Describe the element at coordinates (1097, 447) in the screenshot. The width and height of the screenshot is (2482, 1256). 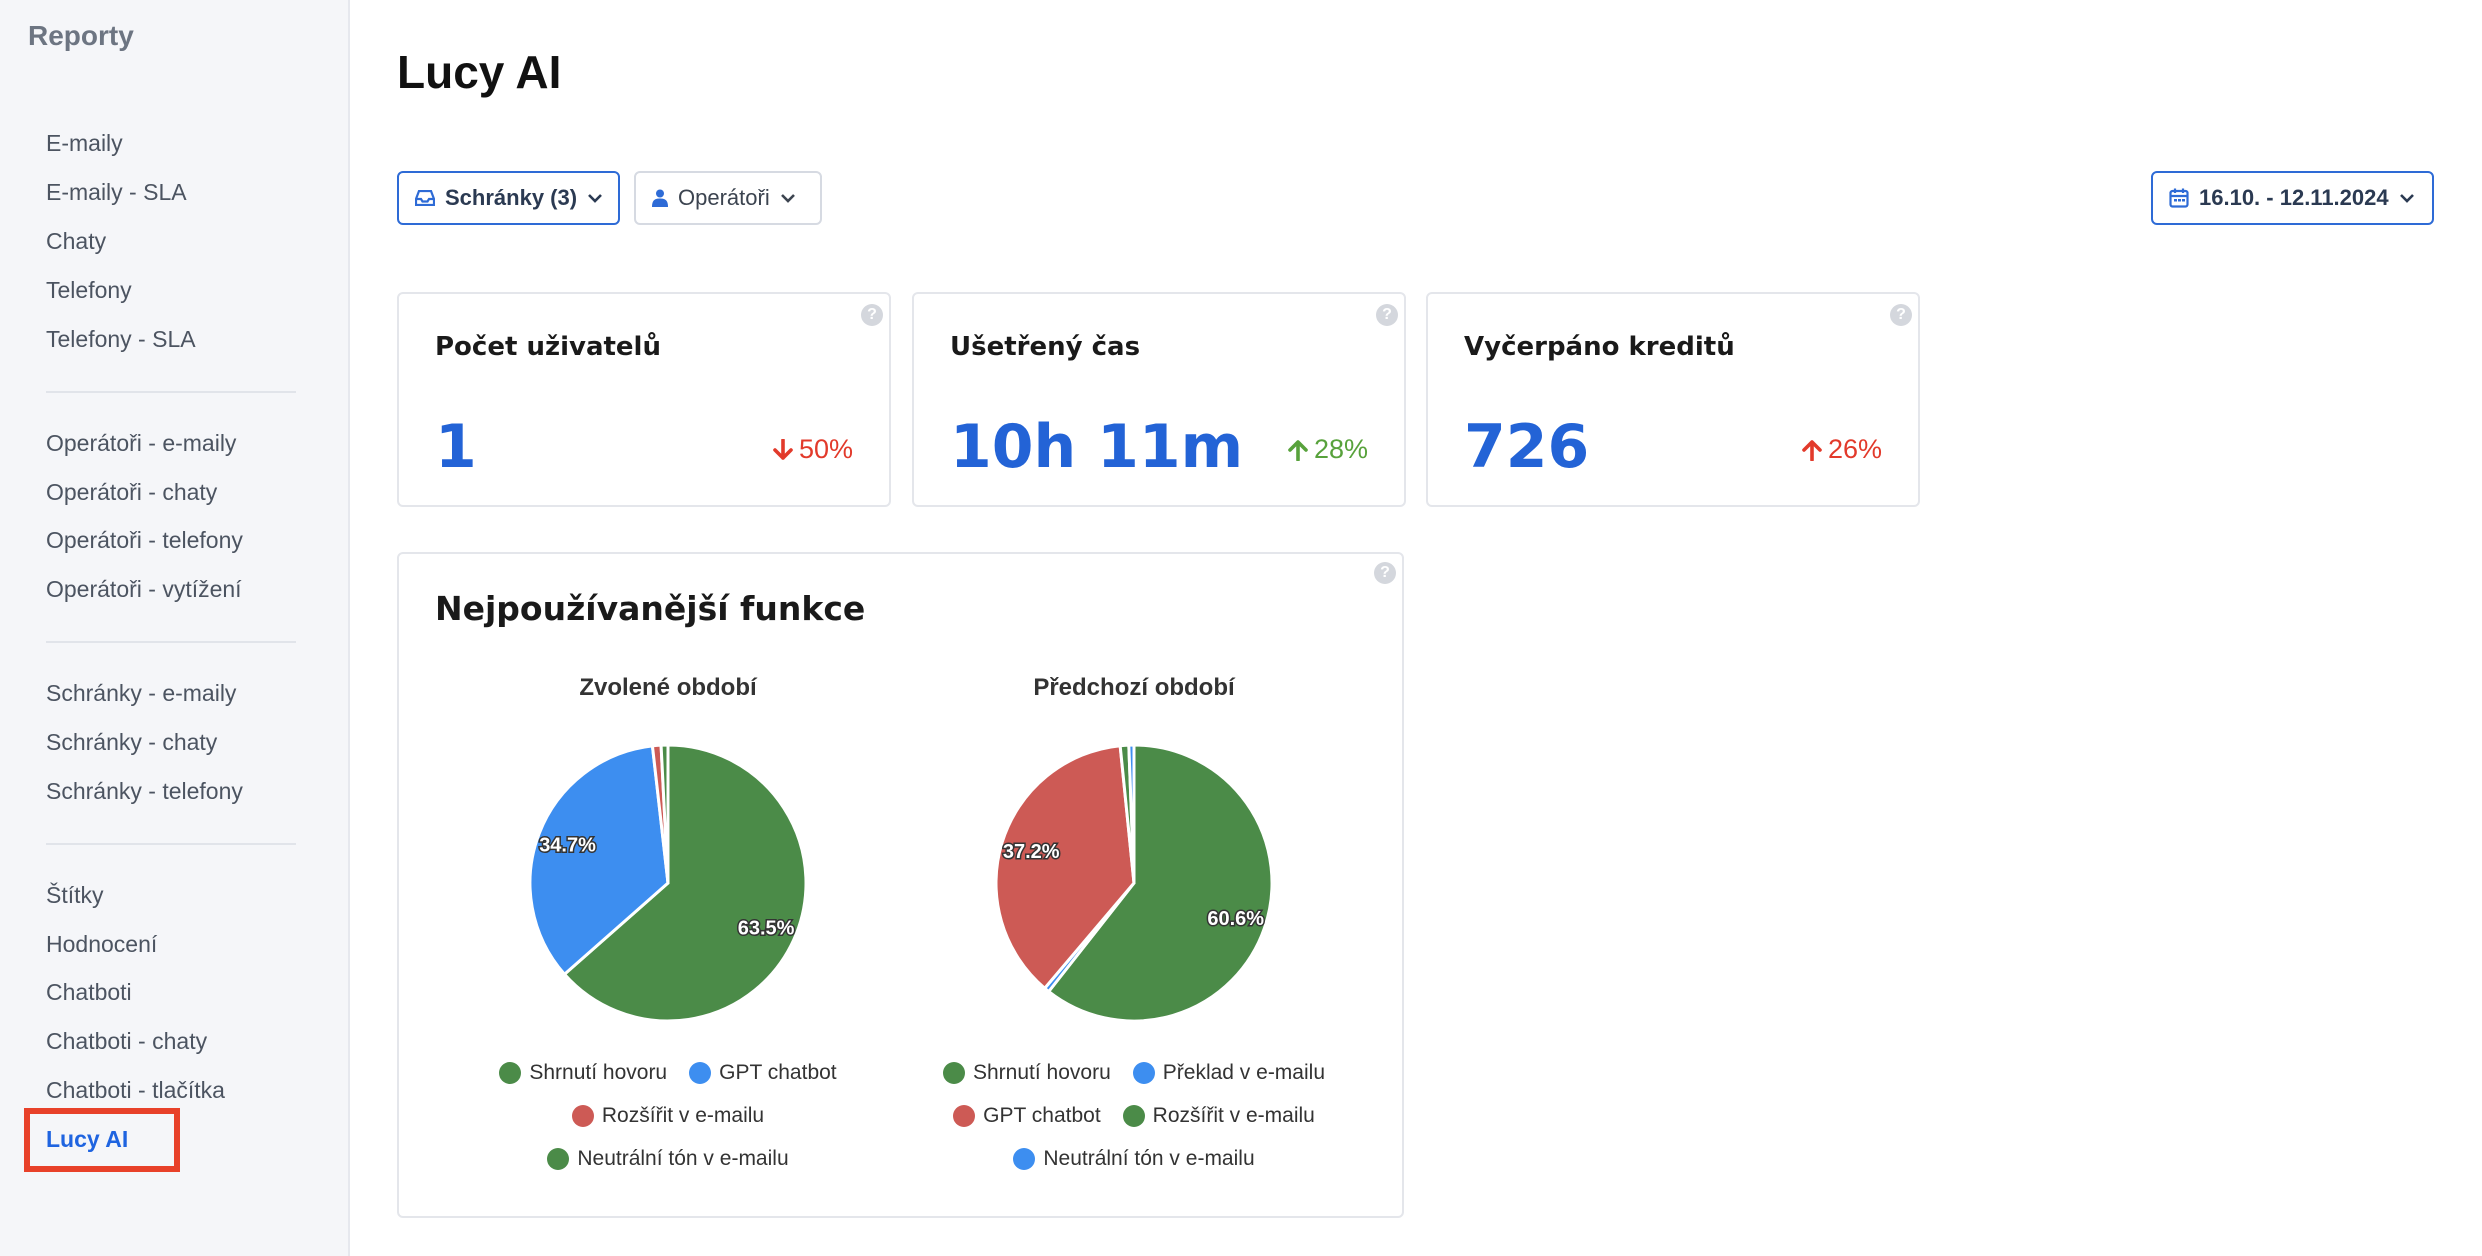
I see `stat-value: 10h 11m` at that location.